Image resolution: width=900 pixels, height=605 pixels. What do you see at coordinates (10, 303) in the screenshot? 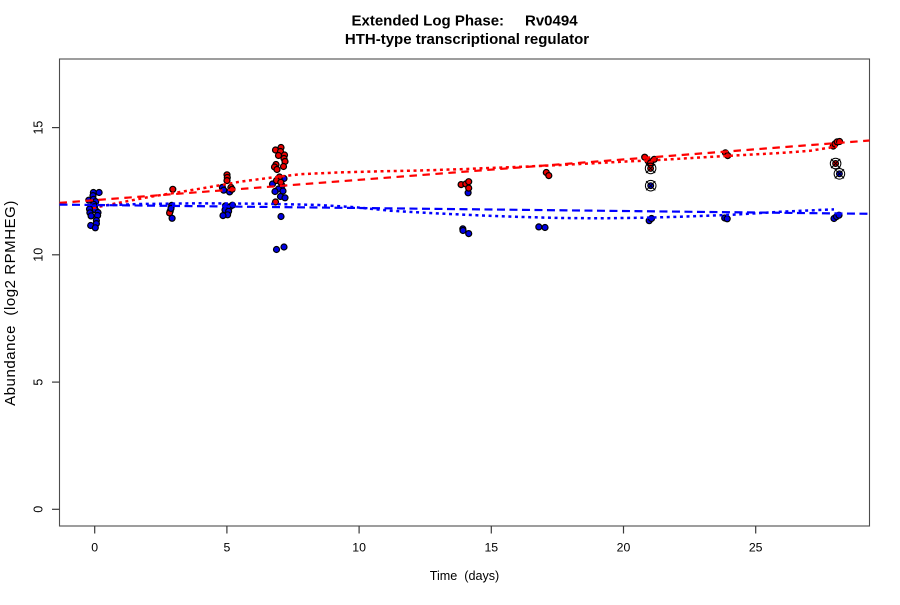
I see `svg-text: Abundance (log2 RPMHEG)` at bounding box center [10, 303].